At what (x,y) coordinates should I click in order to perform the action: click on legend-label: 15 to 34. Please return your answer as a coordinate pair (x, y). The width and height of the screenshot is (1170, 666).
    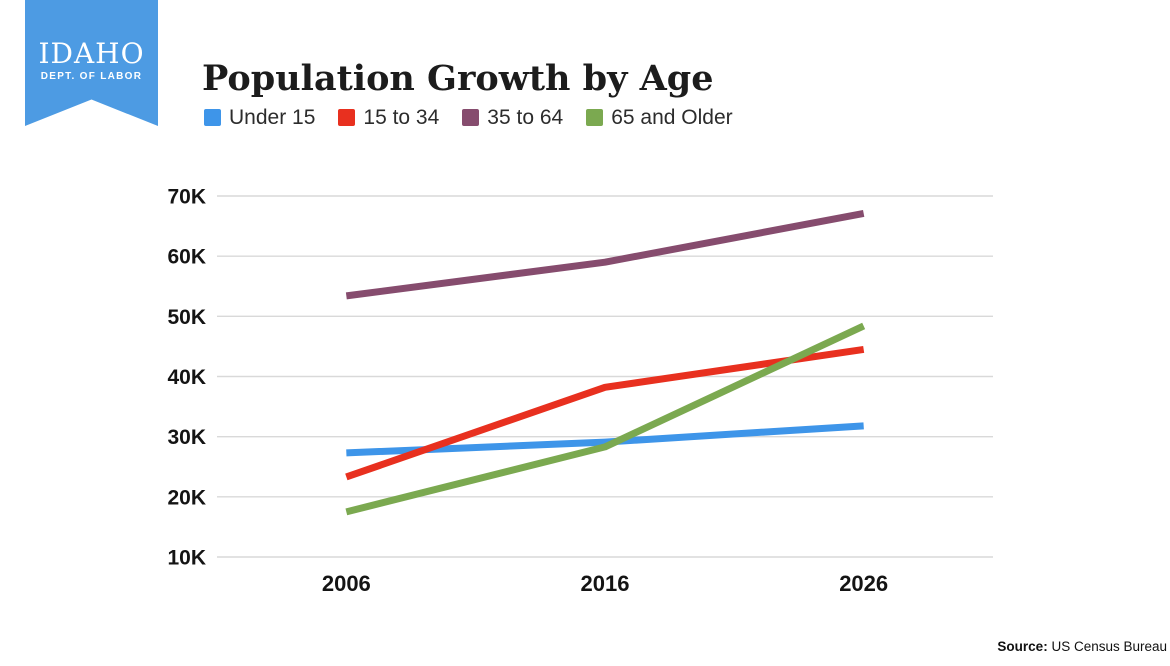
    Looking at the image, I should click on (401, 117).